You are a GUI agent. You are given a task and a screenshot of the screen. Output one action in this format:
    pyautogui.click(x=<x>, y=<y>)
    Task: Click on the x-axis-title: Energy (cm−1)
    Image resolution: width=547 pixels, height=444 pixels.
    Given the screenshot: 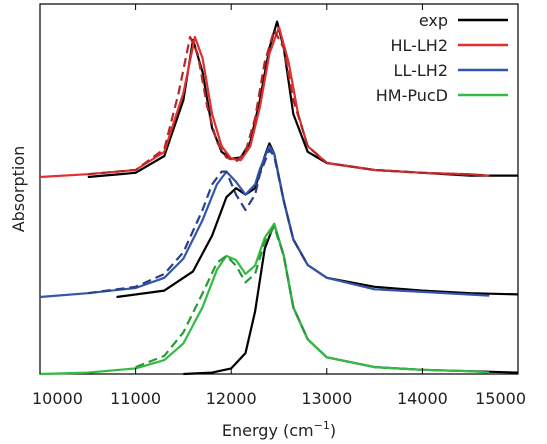 What is the action you would take?
    pyautogui.click(x=279, y=429)
    